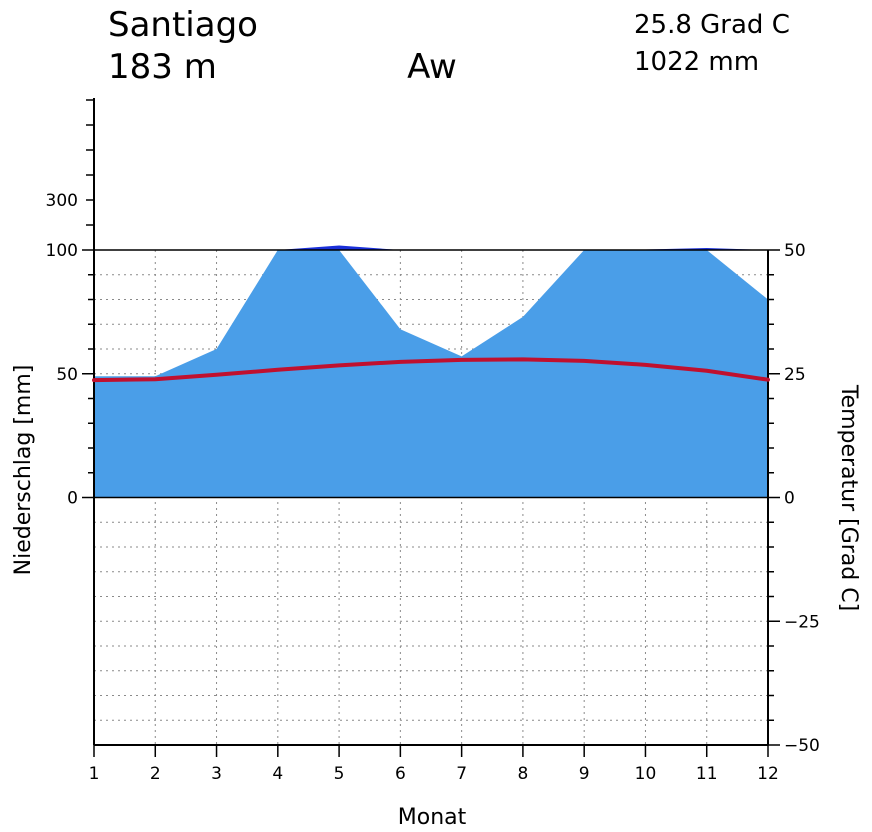  Describe the element at coordinates (432, 817) in the screenshot. I see `x-axis-title: Monat` at that location.